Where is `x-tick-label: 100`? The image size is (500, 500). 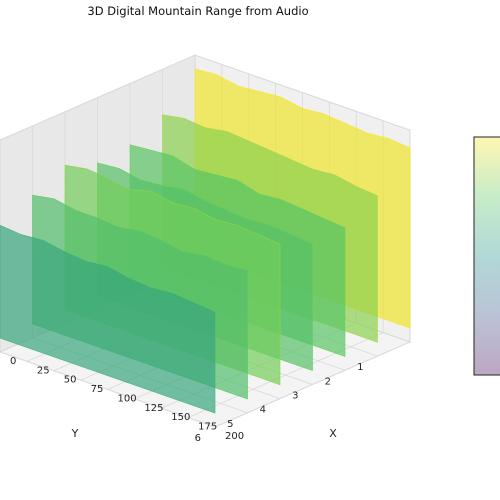 x-tick-label: 100 is located at coordinates (127, 398).